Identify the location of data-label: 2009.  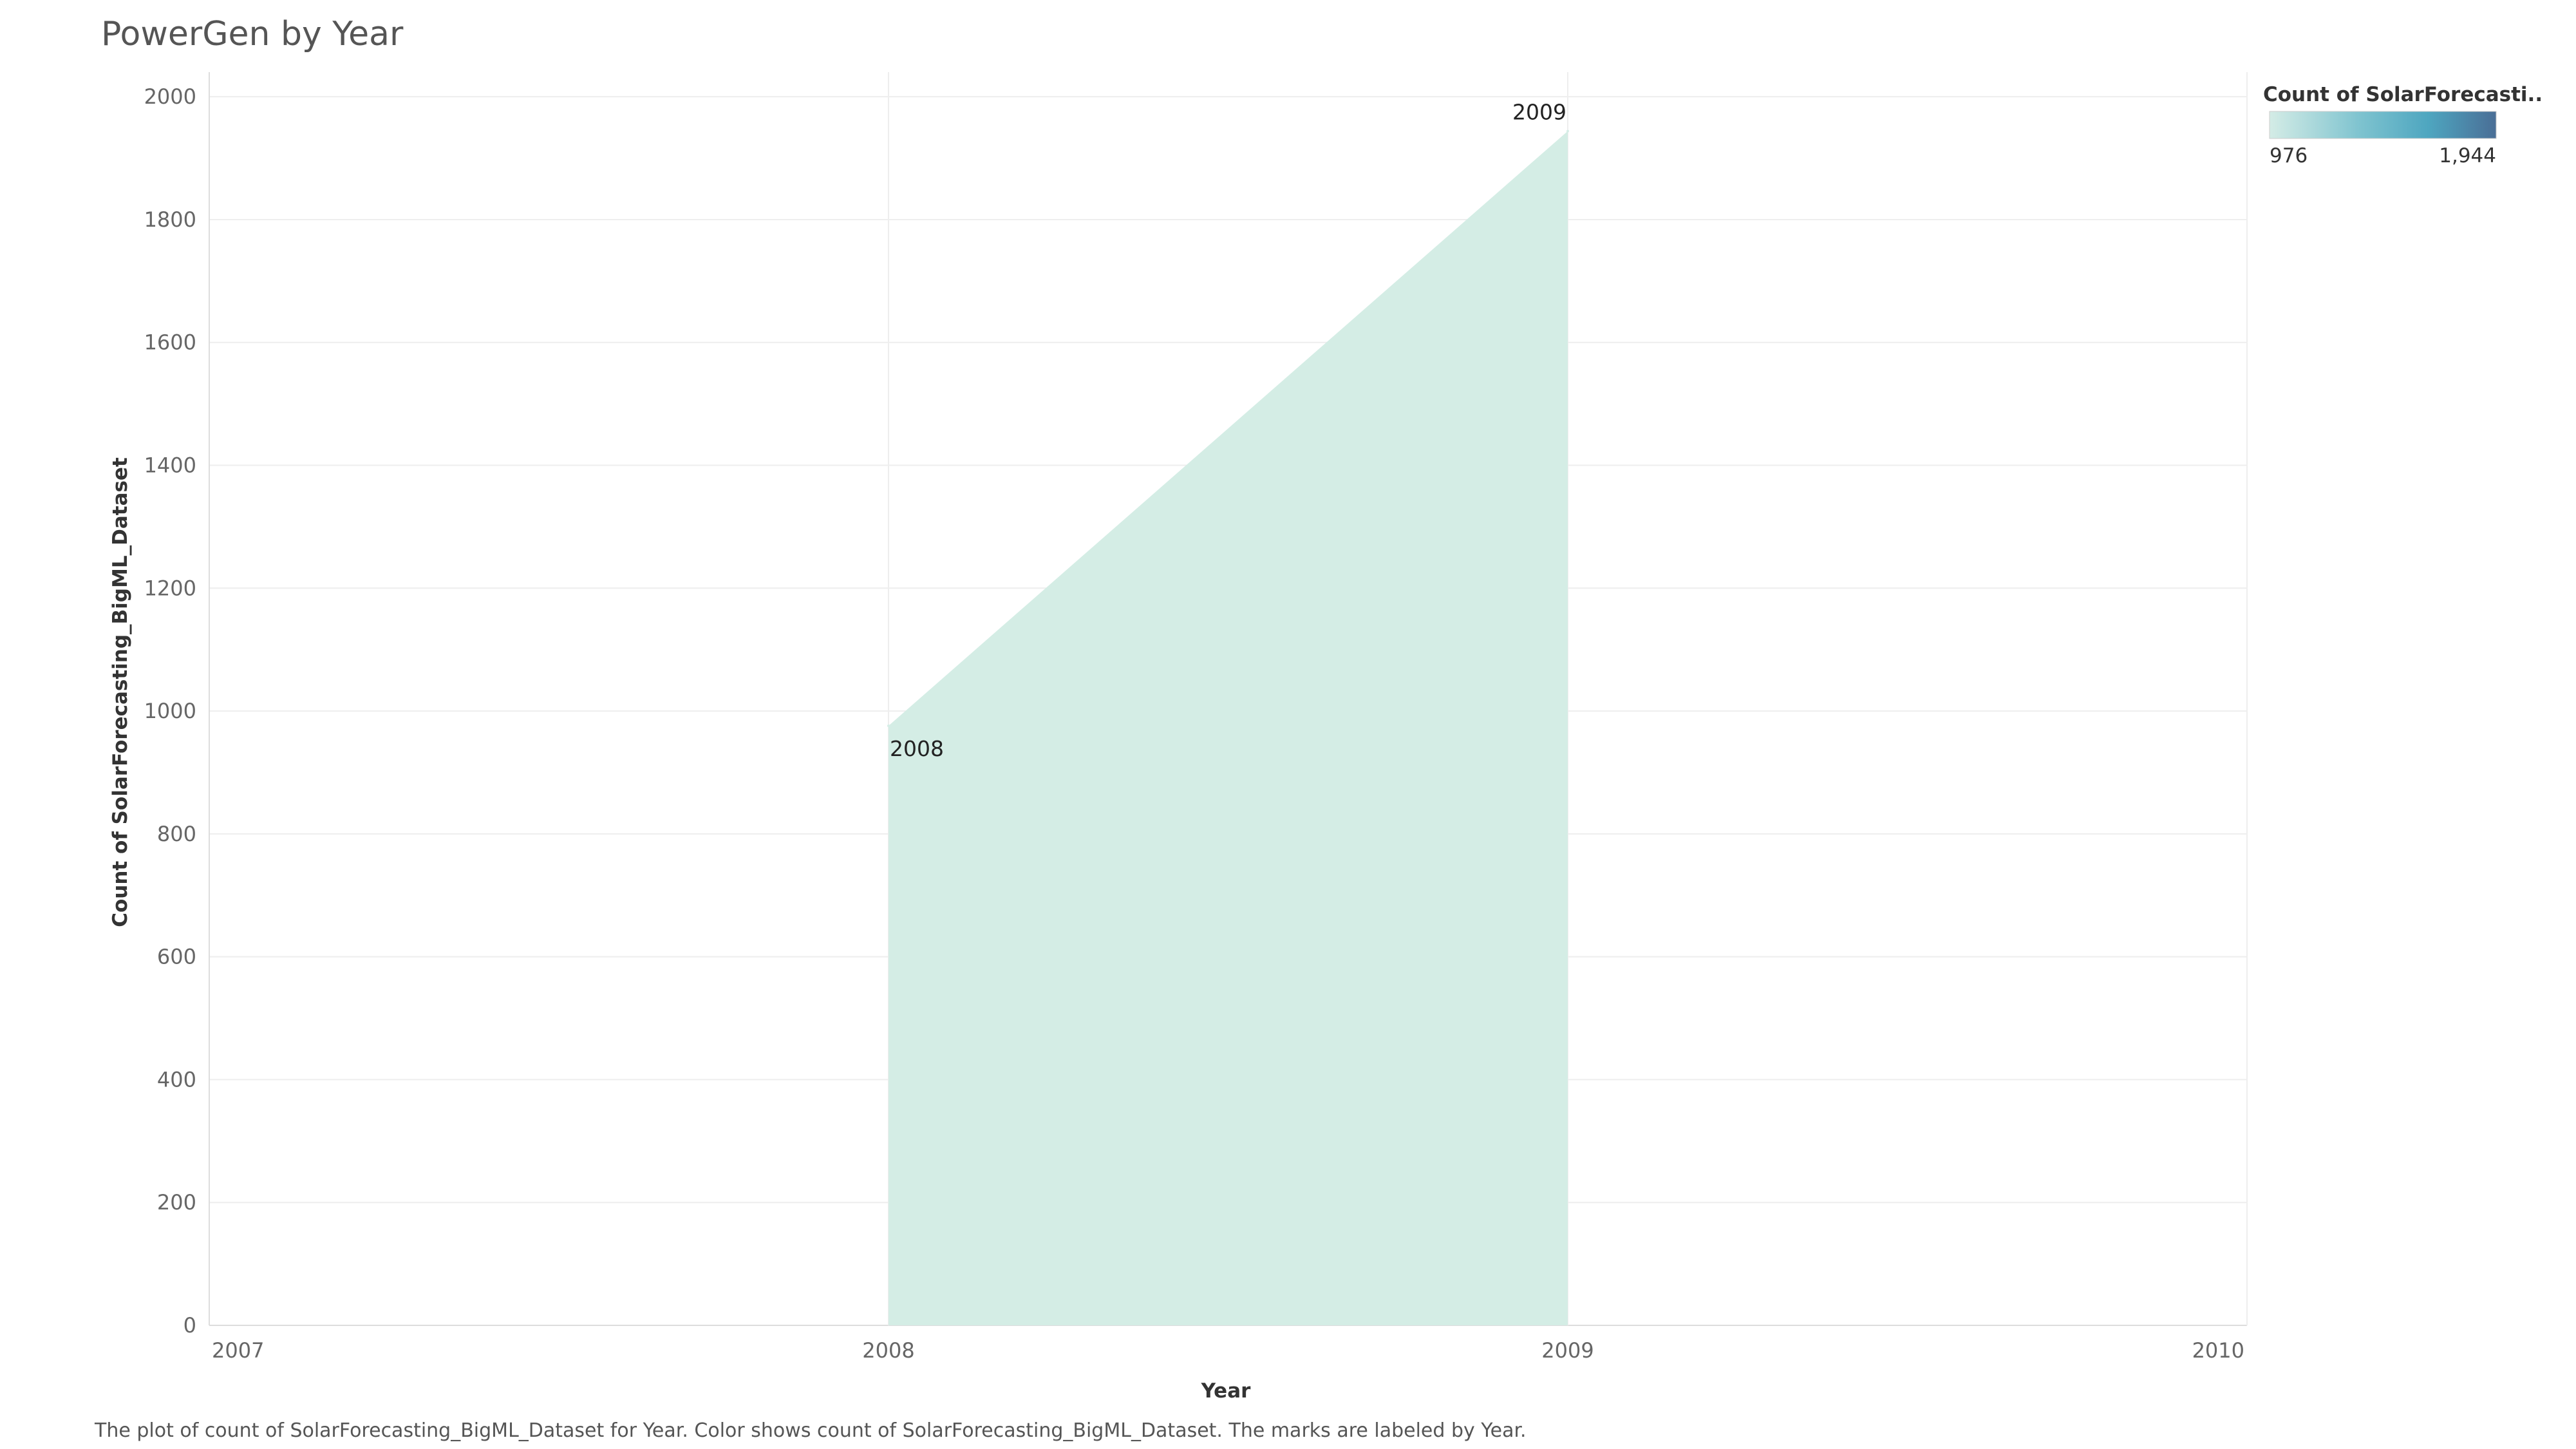
(1539, 112).